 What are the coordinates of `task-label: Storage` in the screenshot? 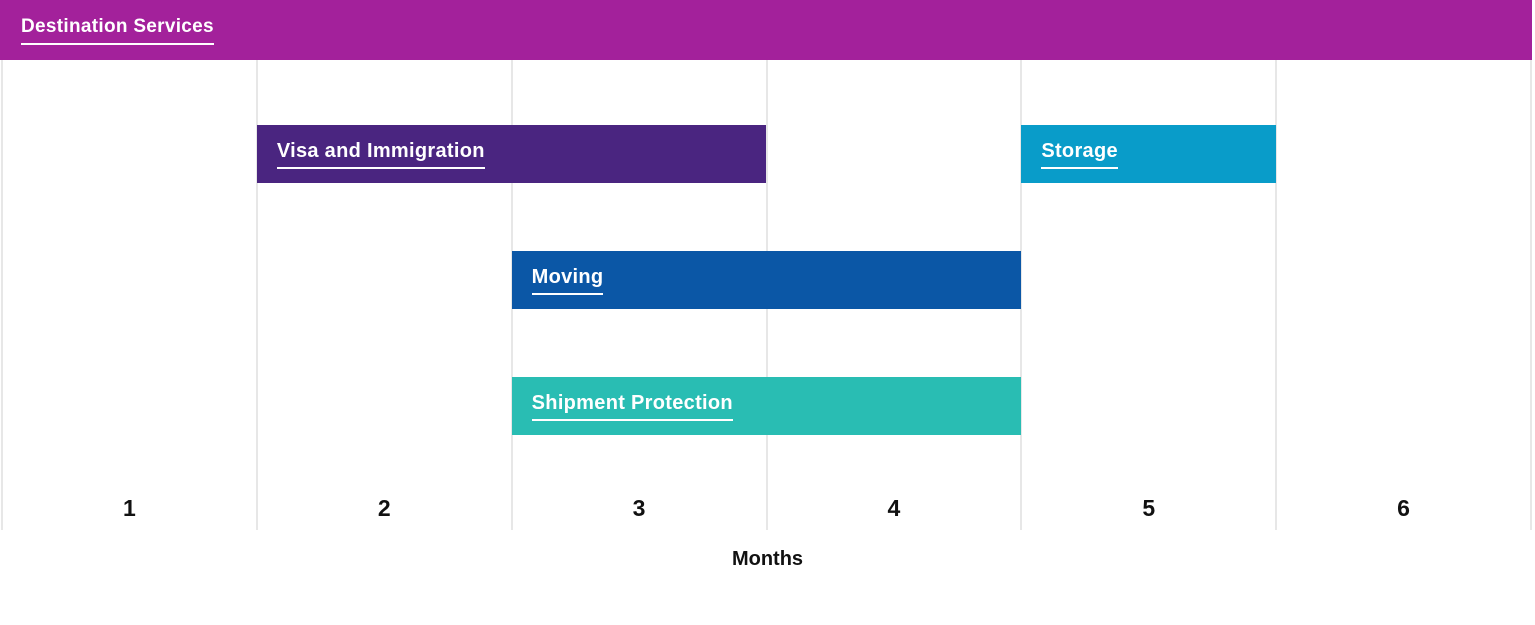 It's located at (1079, 154).